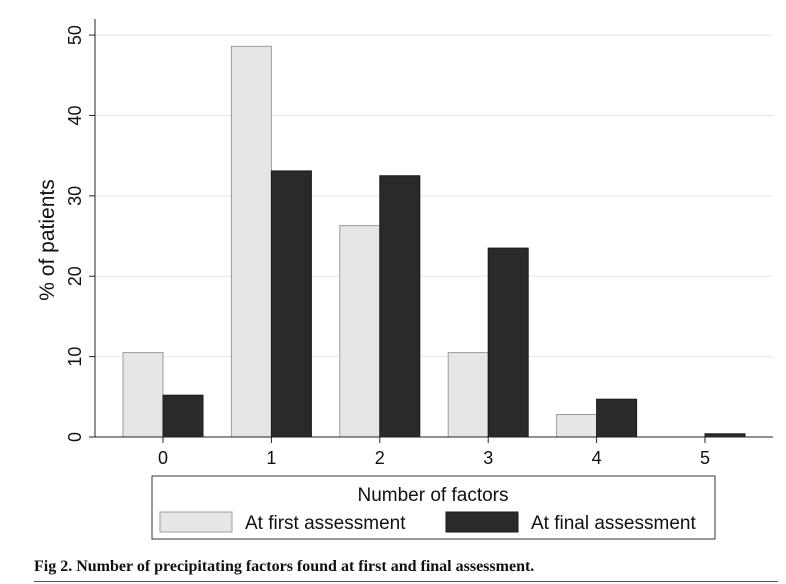  What do you see at coordinates (75, 35) in the screenshot?
I see `y-tick-label: 50` at bounding box center [75, 35].